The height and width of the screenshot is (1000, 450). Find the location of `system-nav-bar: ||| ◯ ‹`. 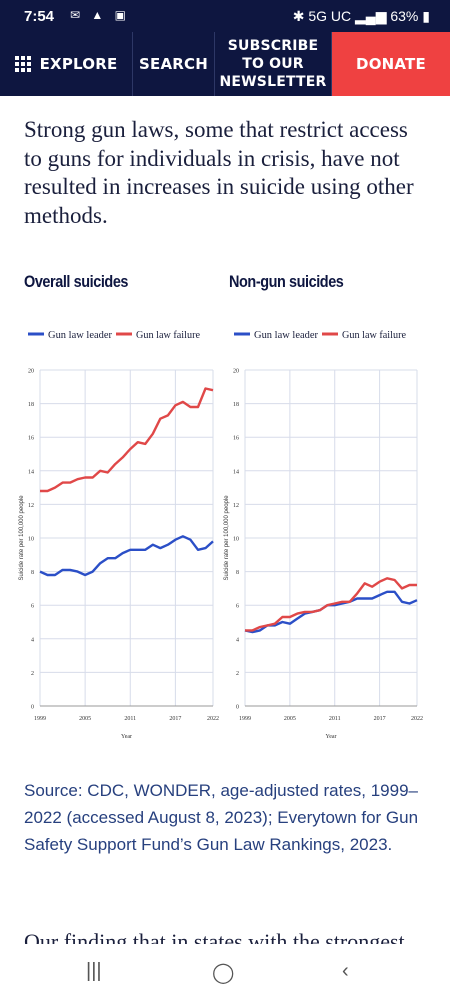

system-nav-bar: ||| ◯ ‹ is located at coordinates (225, 972).